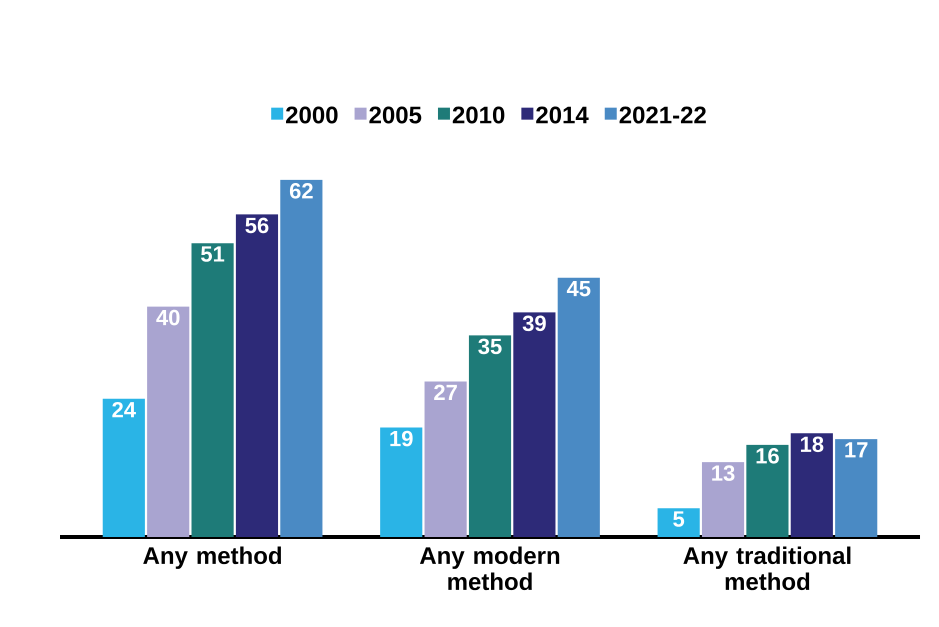 Image resolution: width=939 pixels, height=627 pixels. Describe the element at coordinates (212, 254) in the screenshot. I see `data-label: 51` at that location.